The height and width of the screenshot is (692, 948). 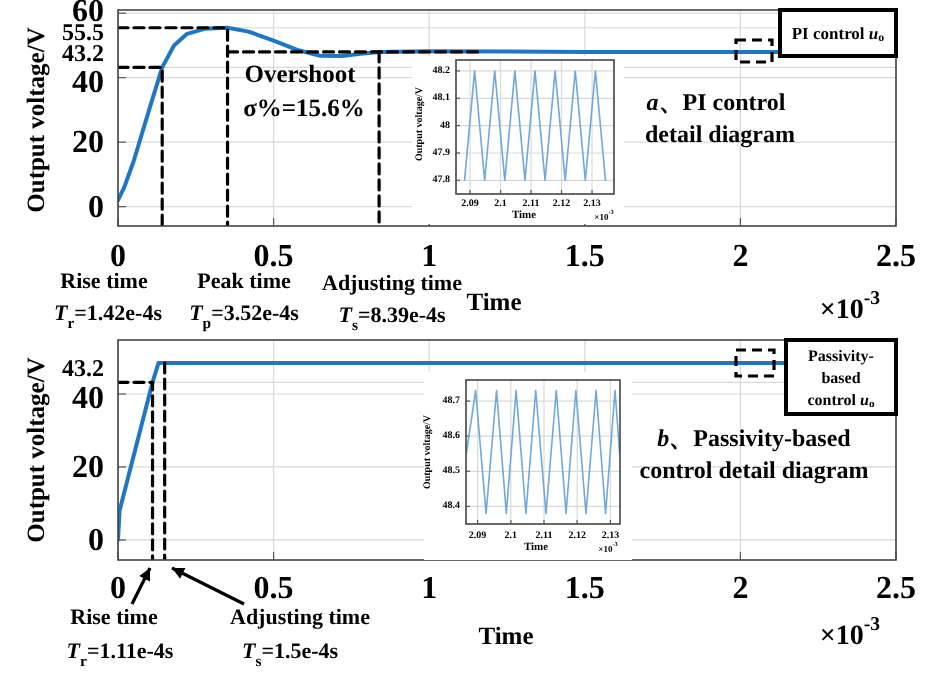 I want to click on annotation: a、PI control, so click(x=716, y=102).